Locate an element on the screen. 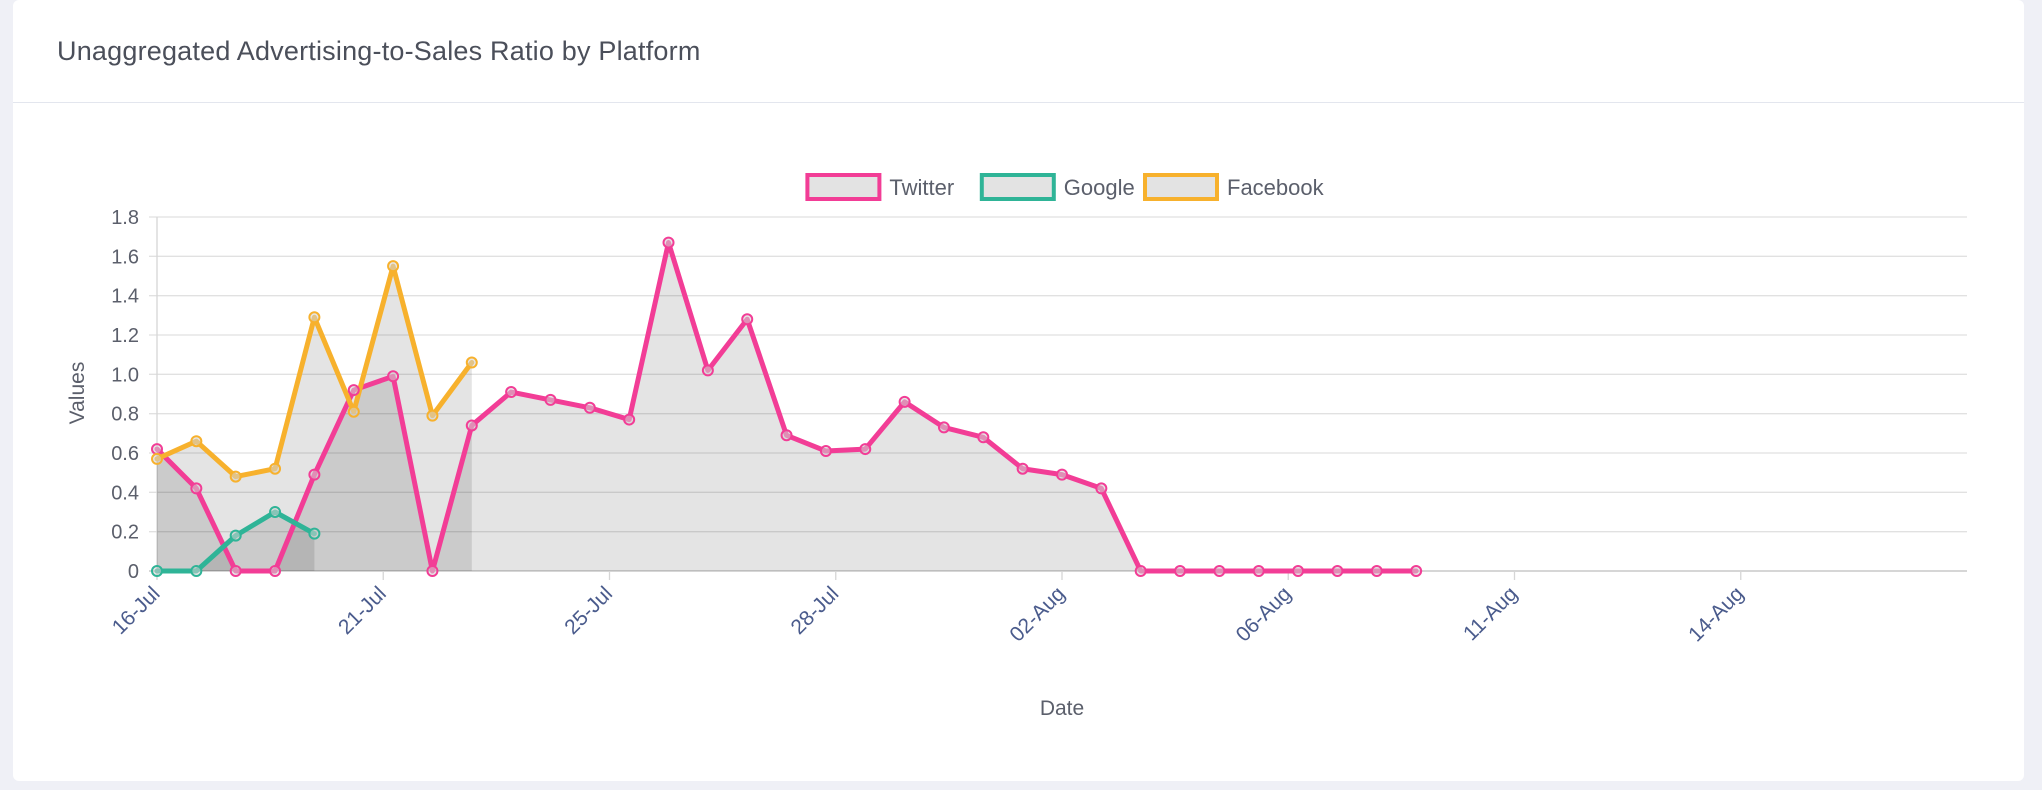  x-tick-label: 21-Jul is located at coordinates (362, 610).